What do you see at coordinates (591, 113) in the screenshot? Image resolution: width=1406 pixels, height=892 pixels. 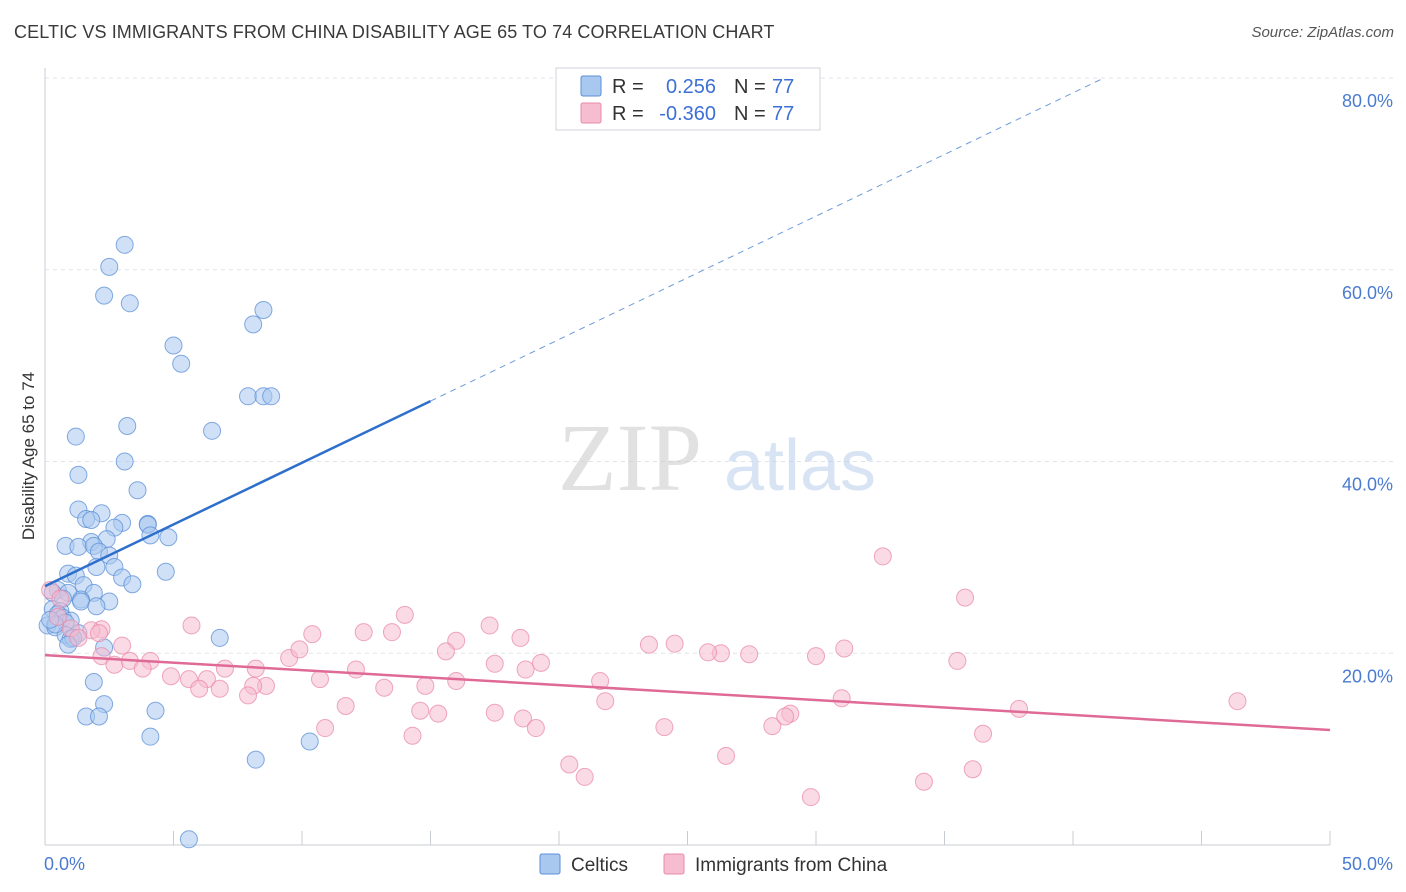 I see `legend-swatch-china` at bounding box center [591, 113].